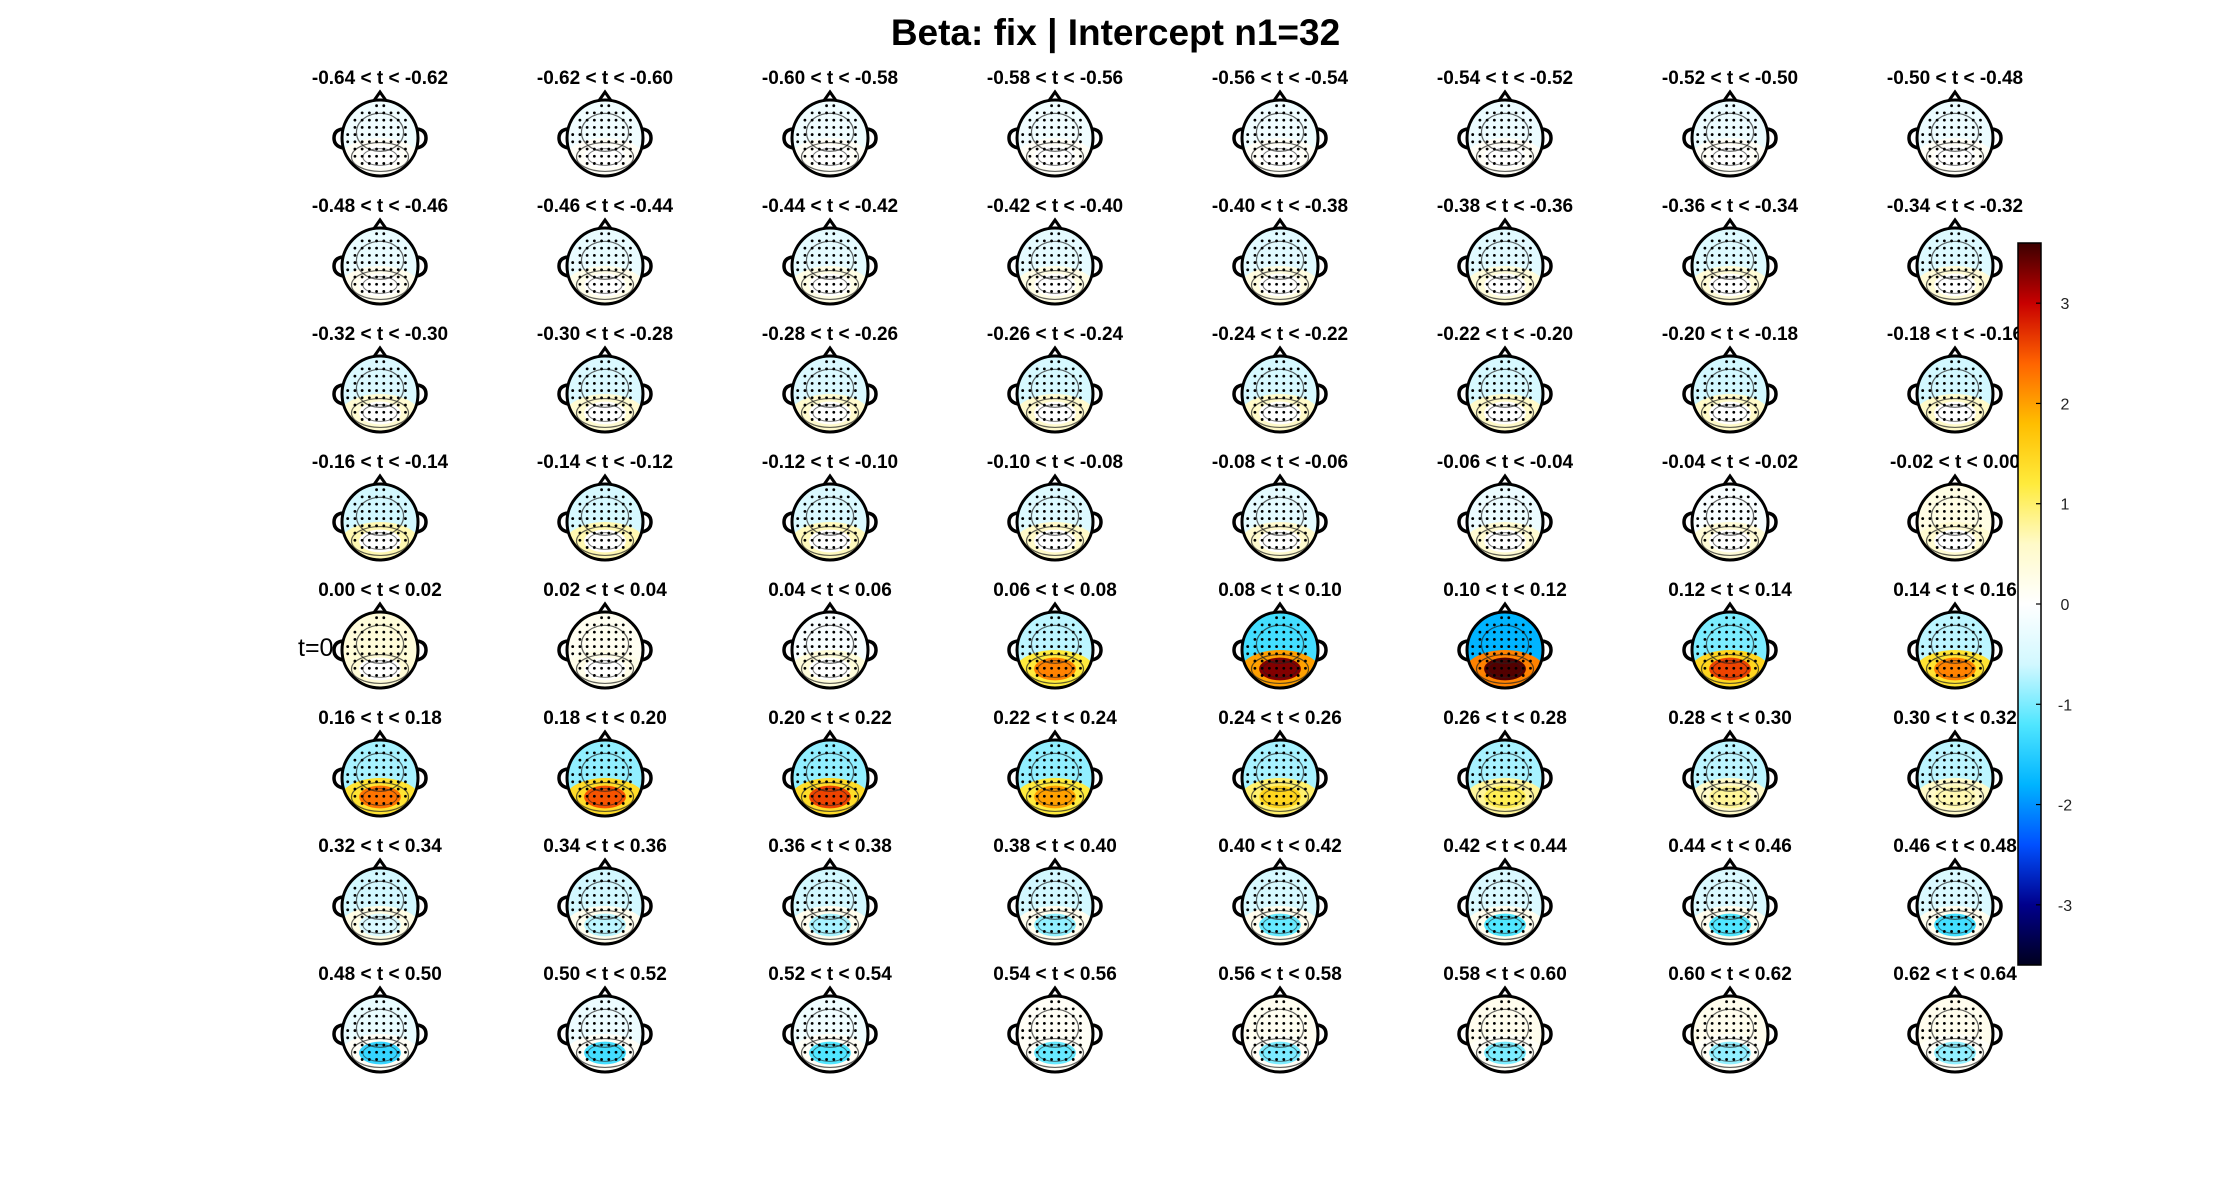 The width and height of the screenshot is (2231, 1203). What do you see at coordinates (1505, 522) in the screenshot?
I see `head-outline` at bounding box center [1505, 522].